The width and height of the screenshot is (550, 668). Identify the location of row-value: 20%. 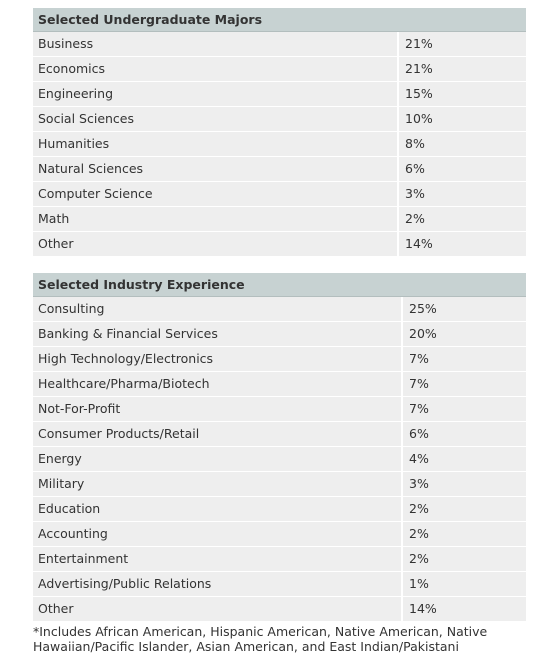
(464, 334).